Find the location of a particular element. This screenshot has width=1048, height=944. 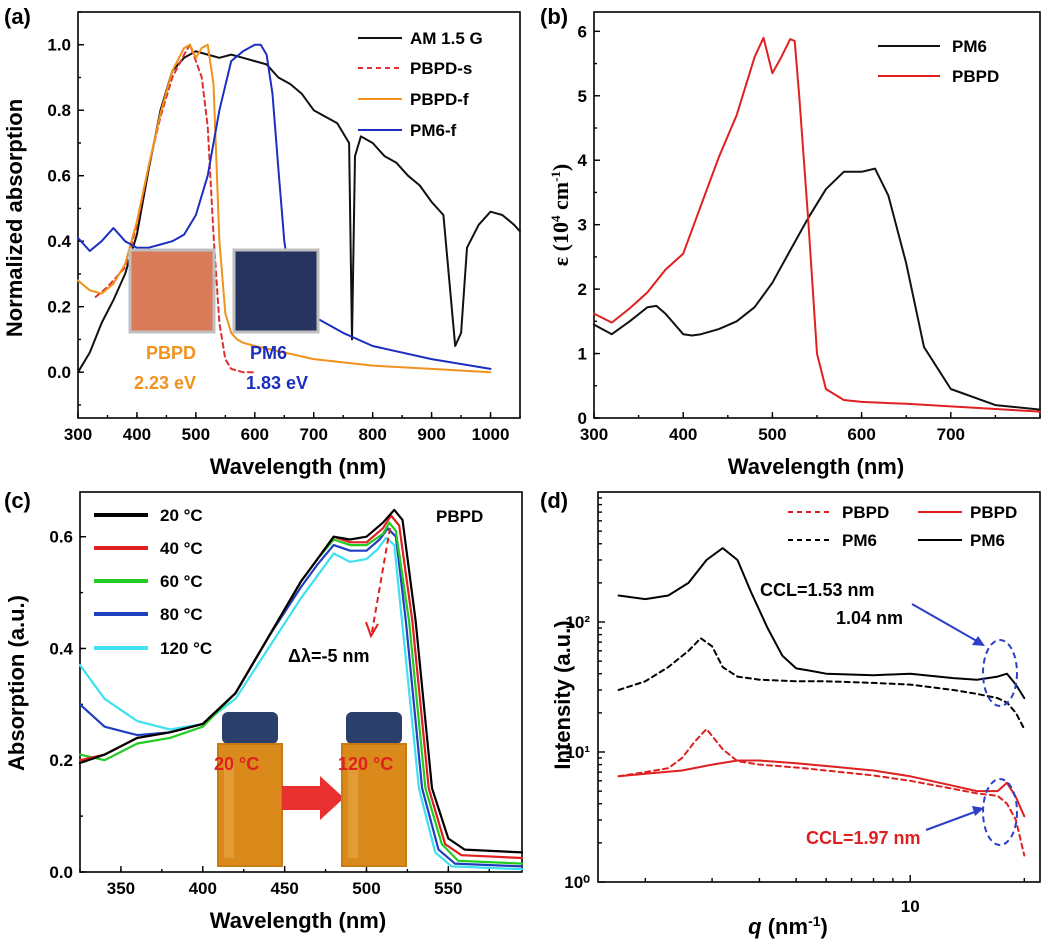

panel-a-legend: AM 1.5 G PBPD-s PBPD-f PM6-f is located at coordinates (420, 84).